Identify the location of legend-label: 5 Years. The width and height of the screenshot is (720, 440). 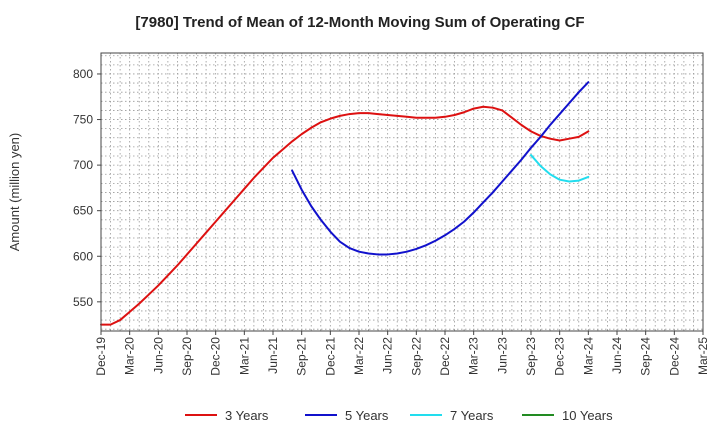
(367, 415).